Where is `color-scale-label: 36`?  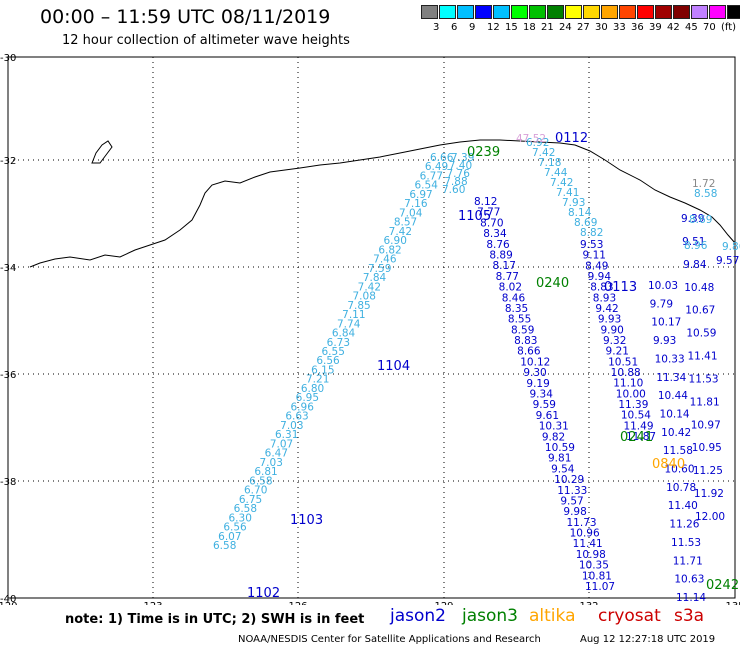
color-scale-label: 36 is located at coordinates (637, 27).